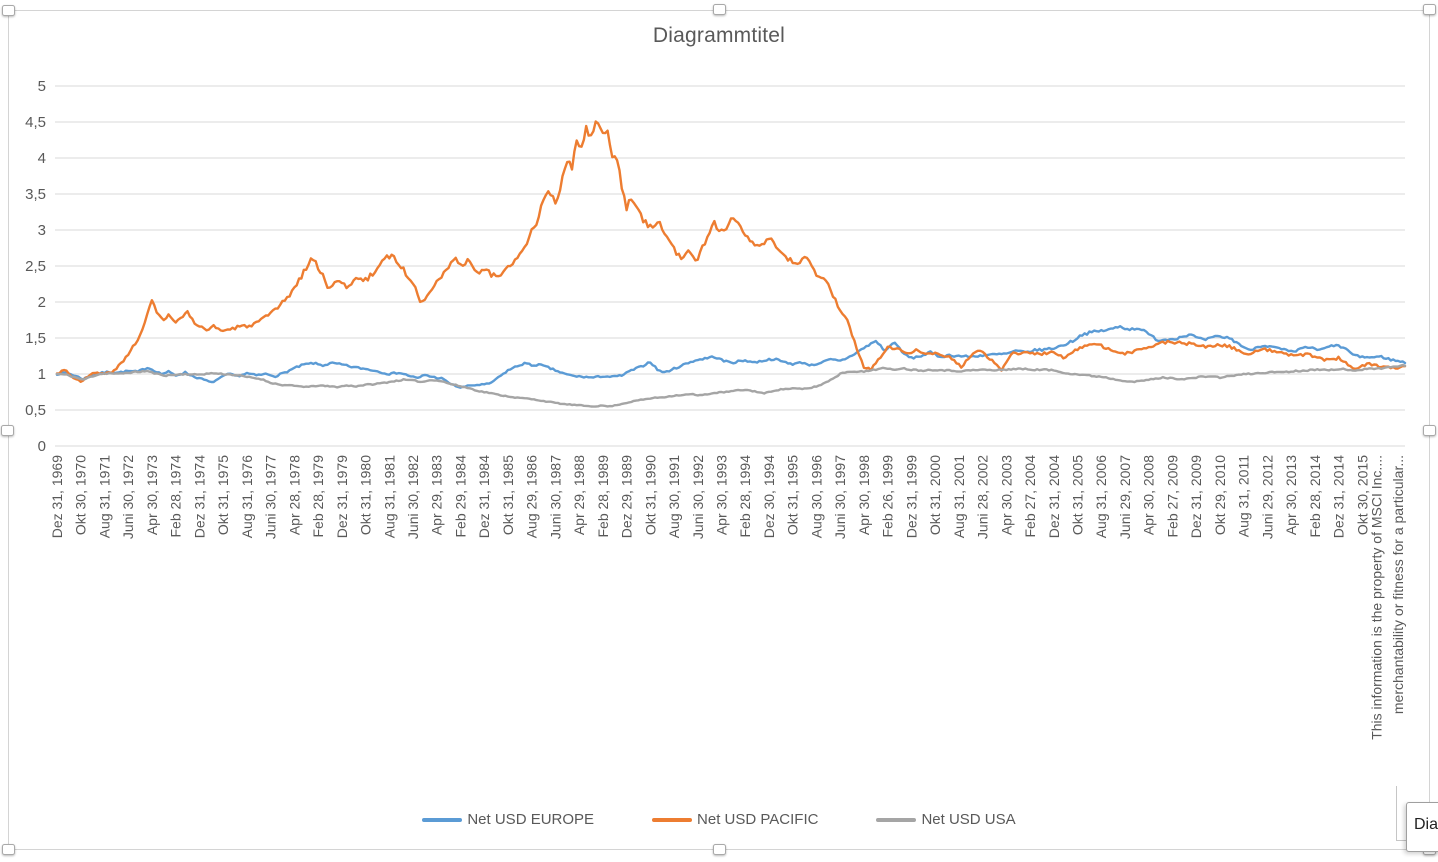 This screenshot has height=862, width=1438. I want to click on svg-text: Feb 28, 1974, so click(176, 496).